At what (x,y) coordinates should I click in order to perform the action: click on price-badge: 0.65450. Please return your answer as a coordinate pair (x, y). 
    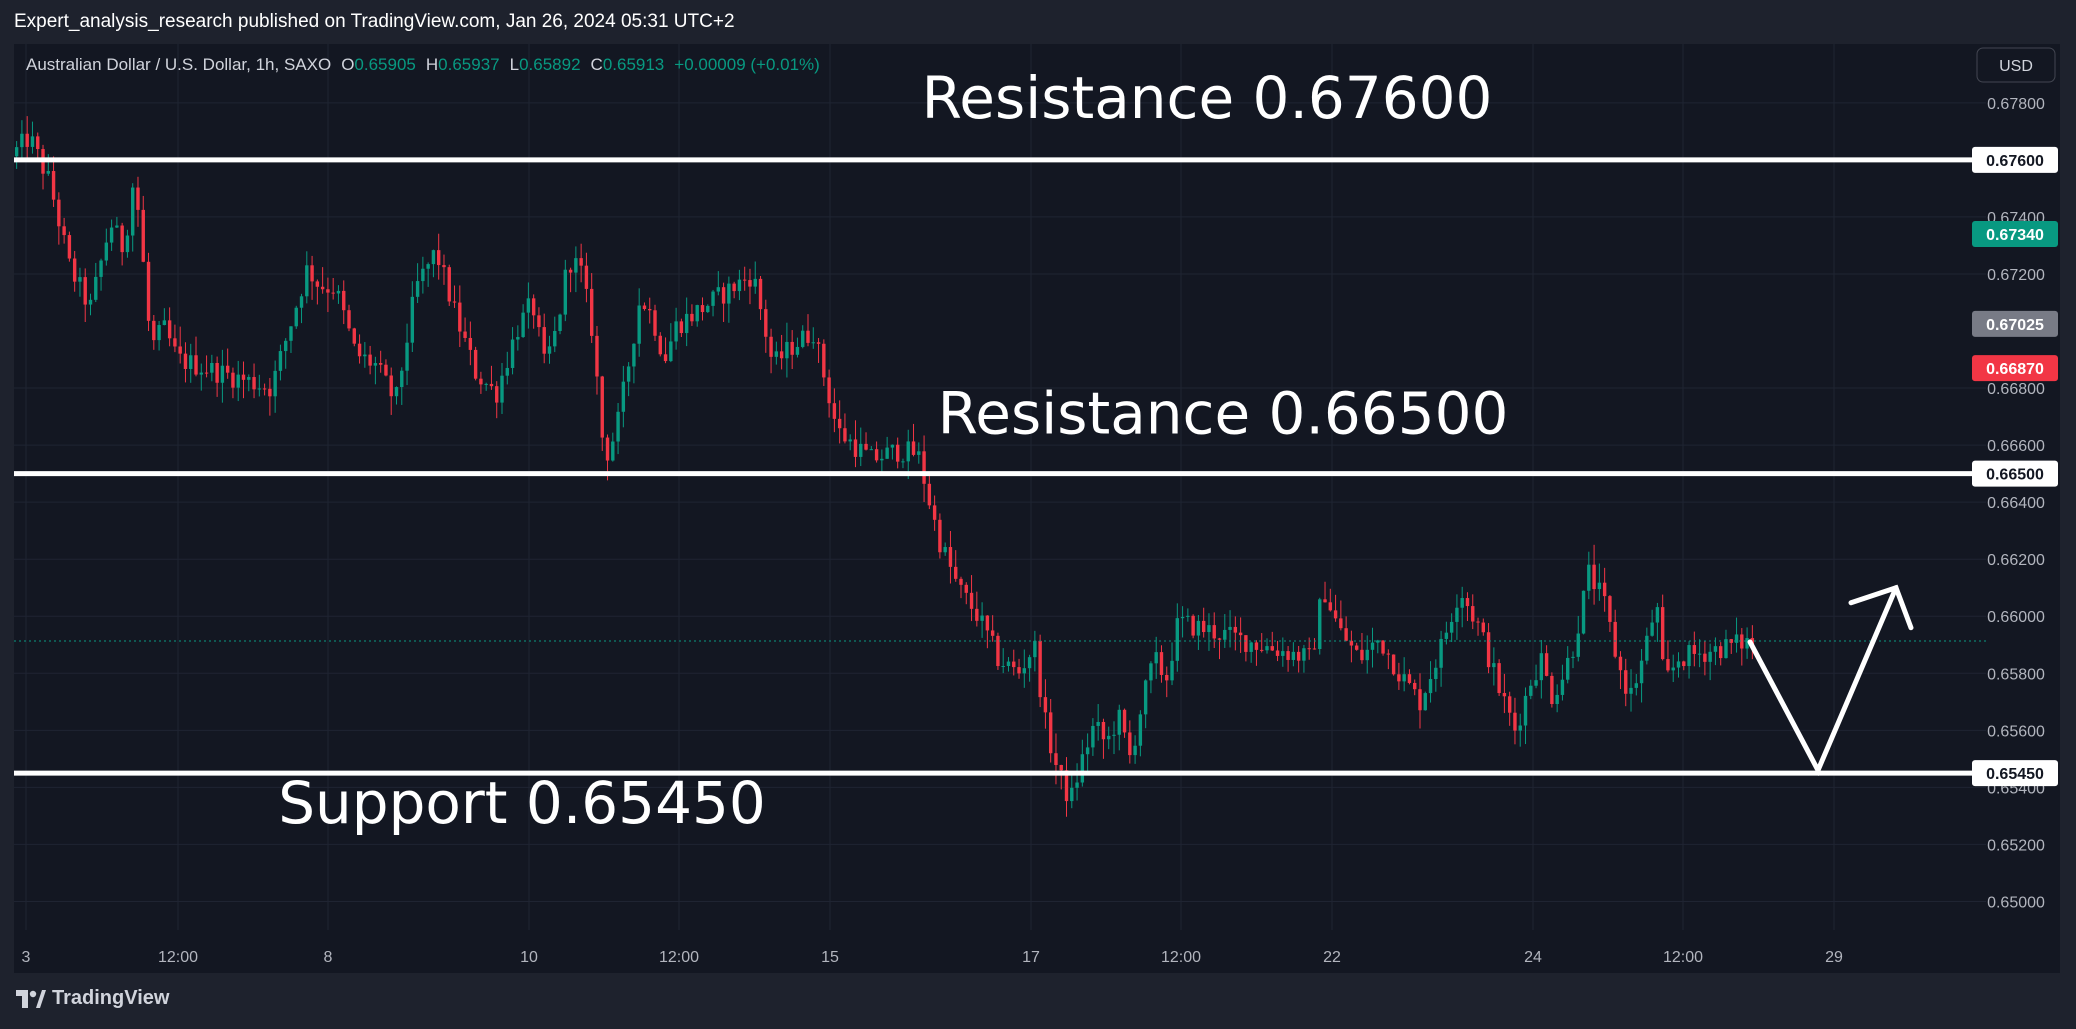
    Looking at the image, I should click on (2015, 773).